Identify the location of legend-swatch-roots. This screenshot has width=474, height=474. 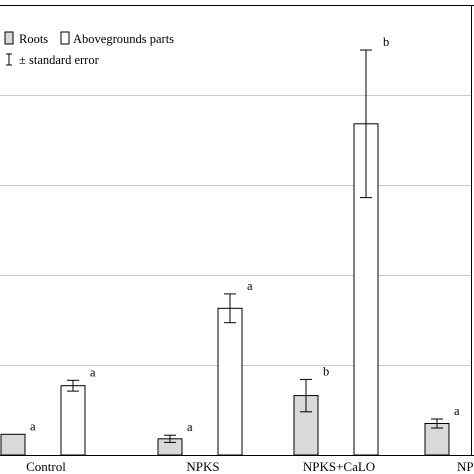
(9, 38).